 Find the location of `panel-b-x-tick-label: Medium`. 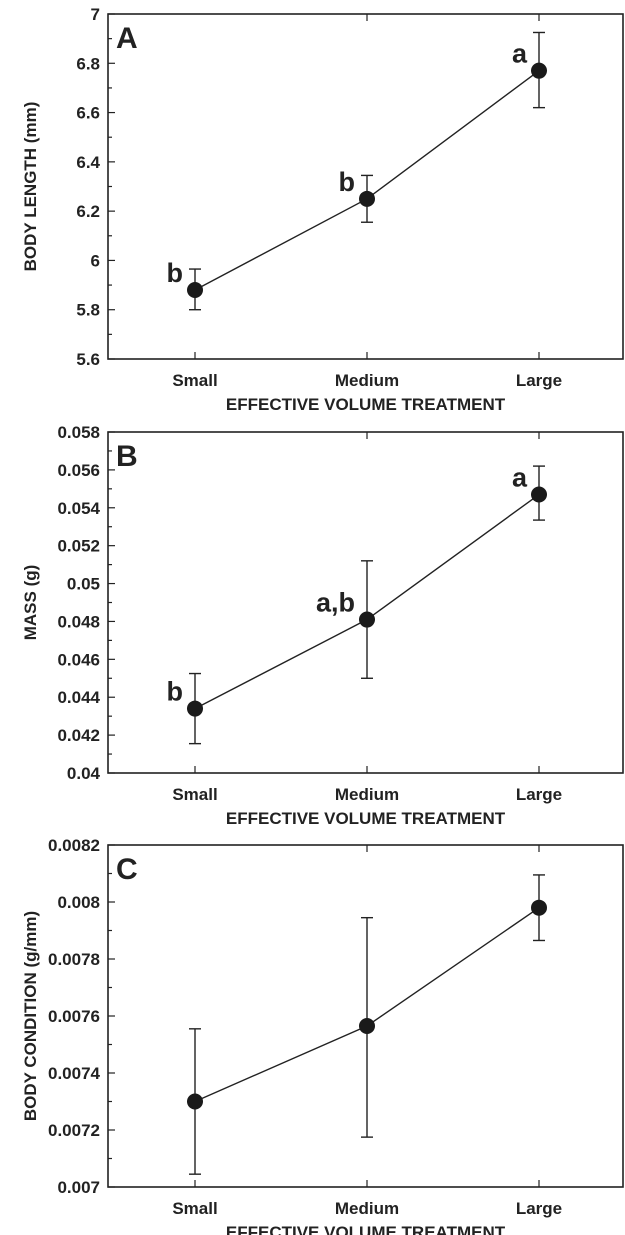

panel-b-x-tick-label: Medium is located at coordinates (367, 794).